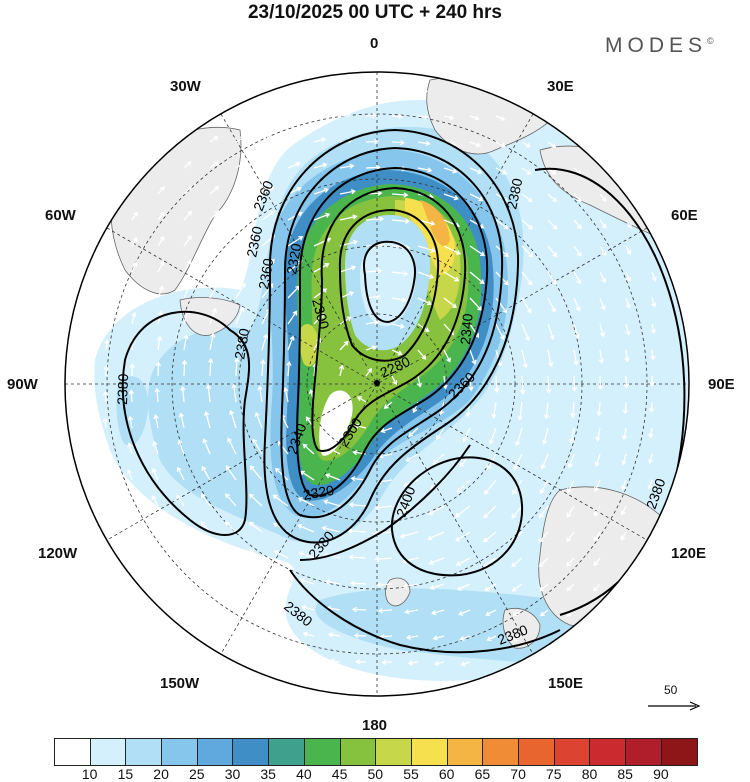 The image size is (750, 782). I want to click on lon-label-120w: 120W, so click(58, 553).